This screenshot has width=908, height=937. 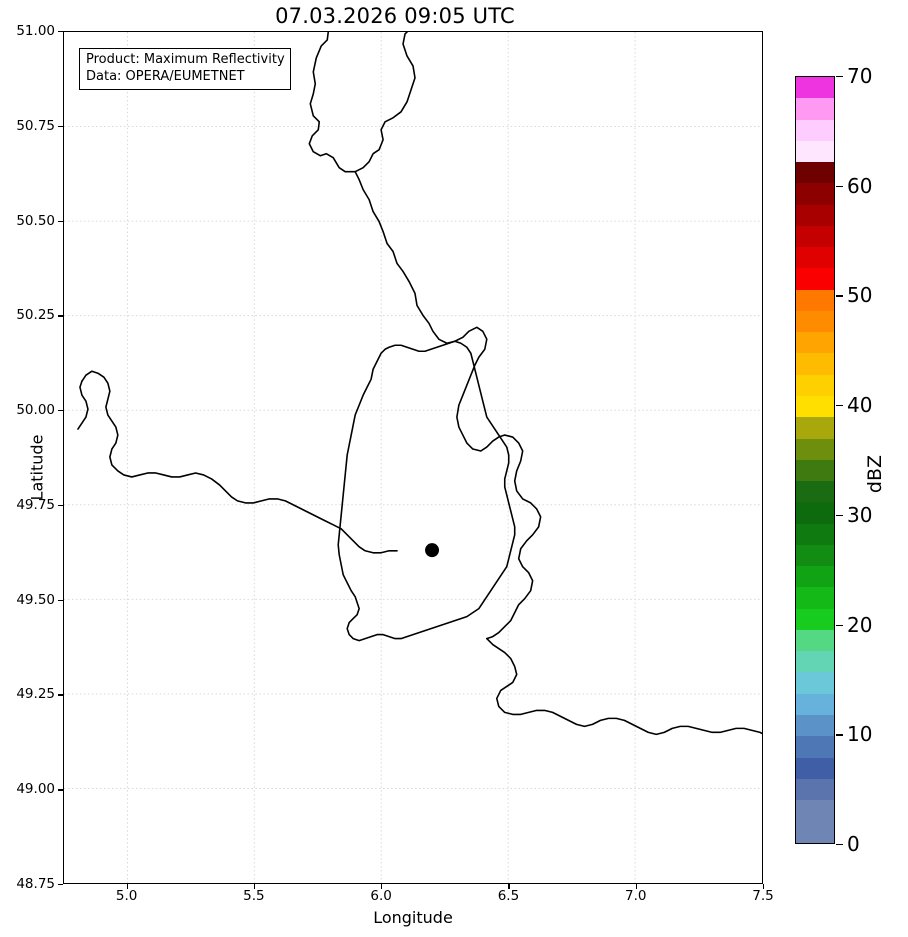 I want to click on colorbar-tick-label: 0, so click(x=853, y=844).